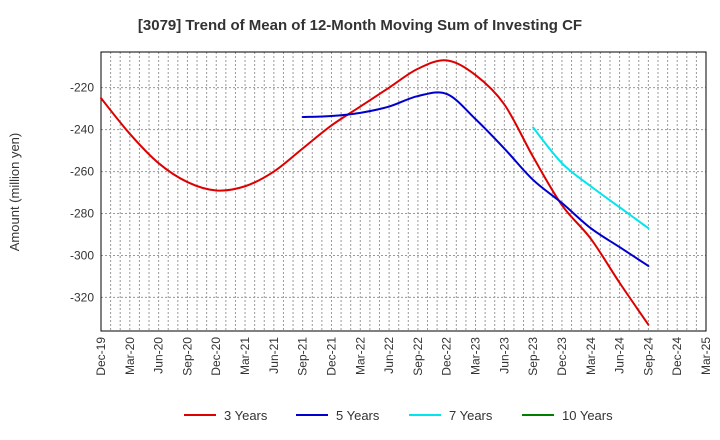 This screenshot has width=720, height=440. Describe the element at coordinates (447, 356) in the screenshot. I see `x-tick-label: Dec-22` at that location.